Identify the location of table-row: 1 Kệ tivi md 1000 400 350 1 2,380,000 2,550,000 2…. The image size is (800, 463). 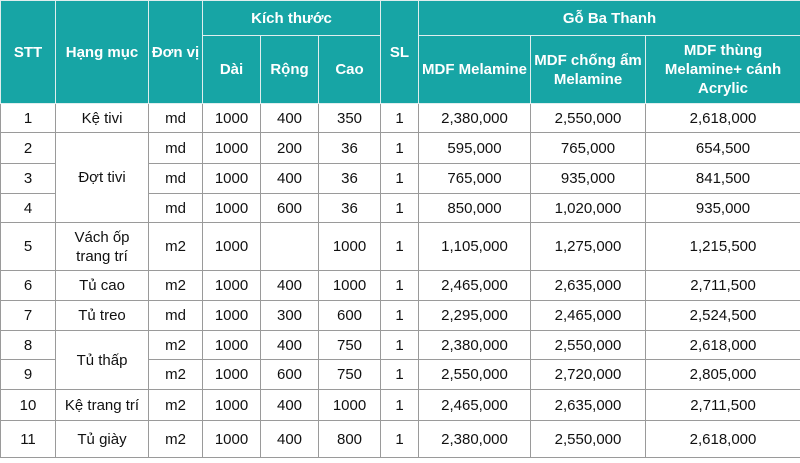
(400, 118).